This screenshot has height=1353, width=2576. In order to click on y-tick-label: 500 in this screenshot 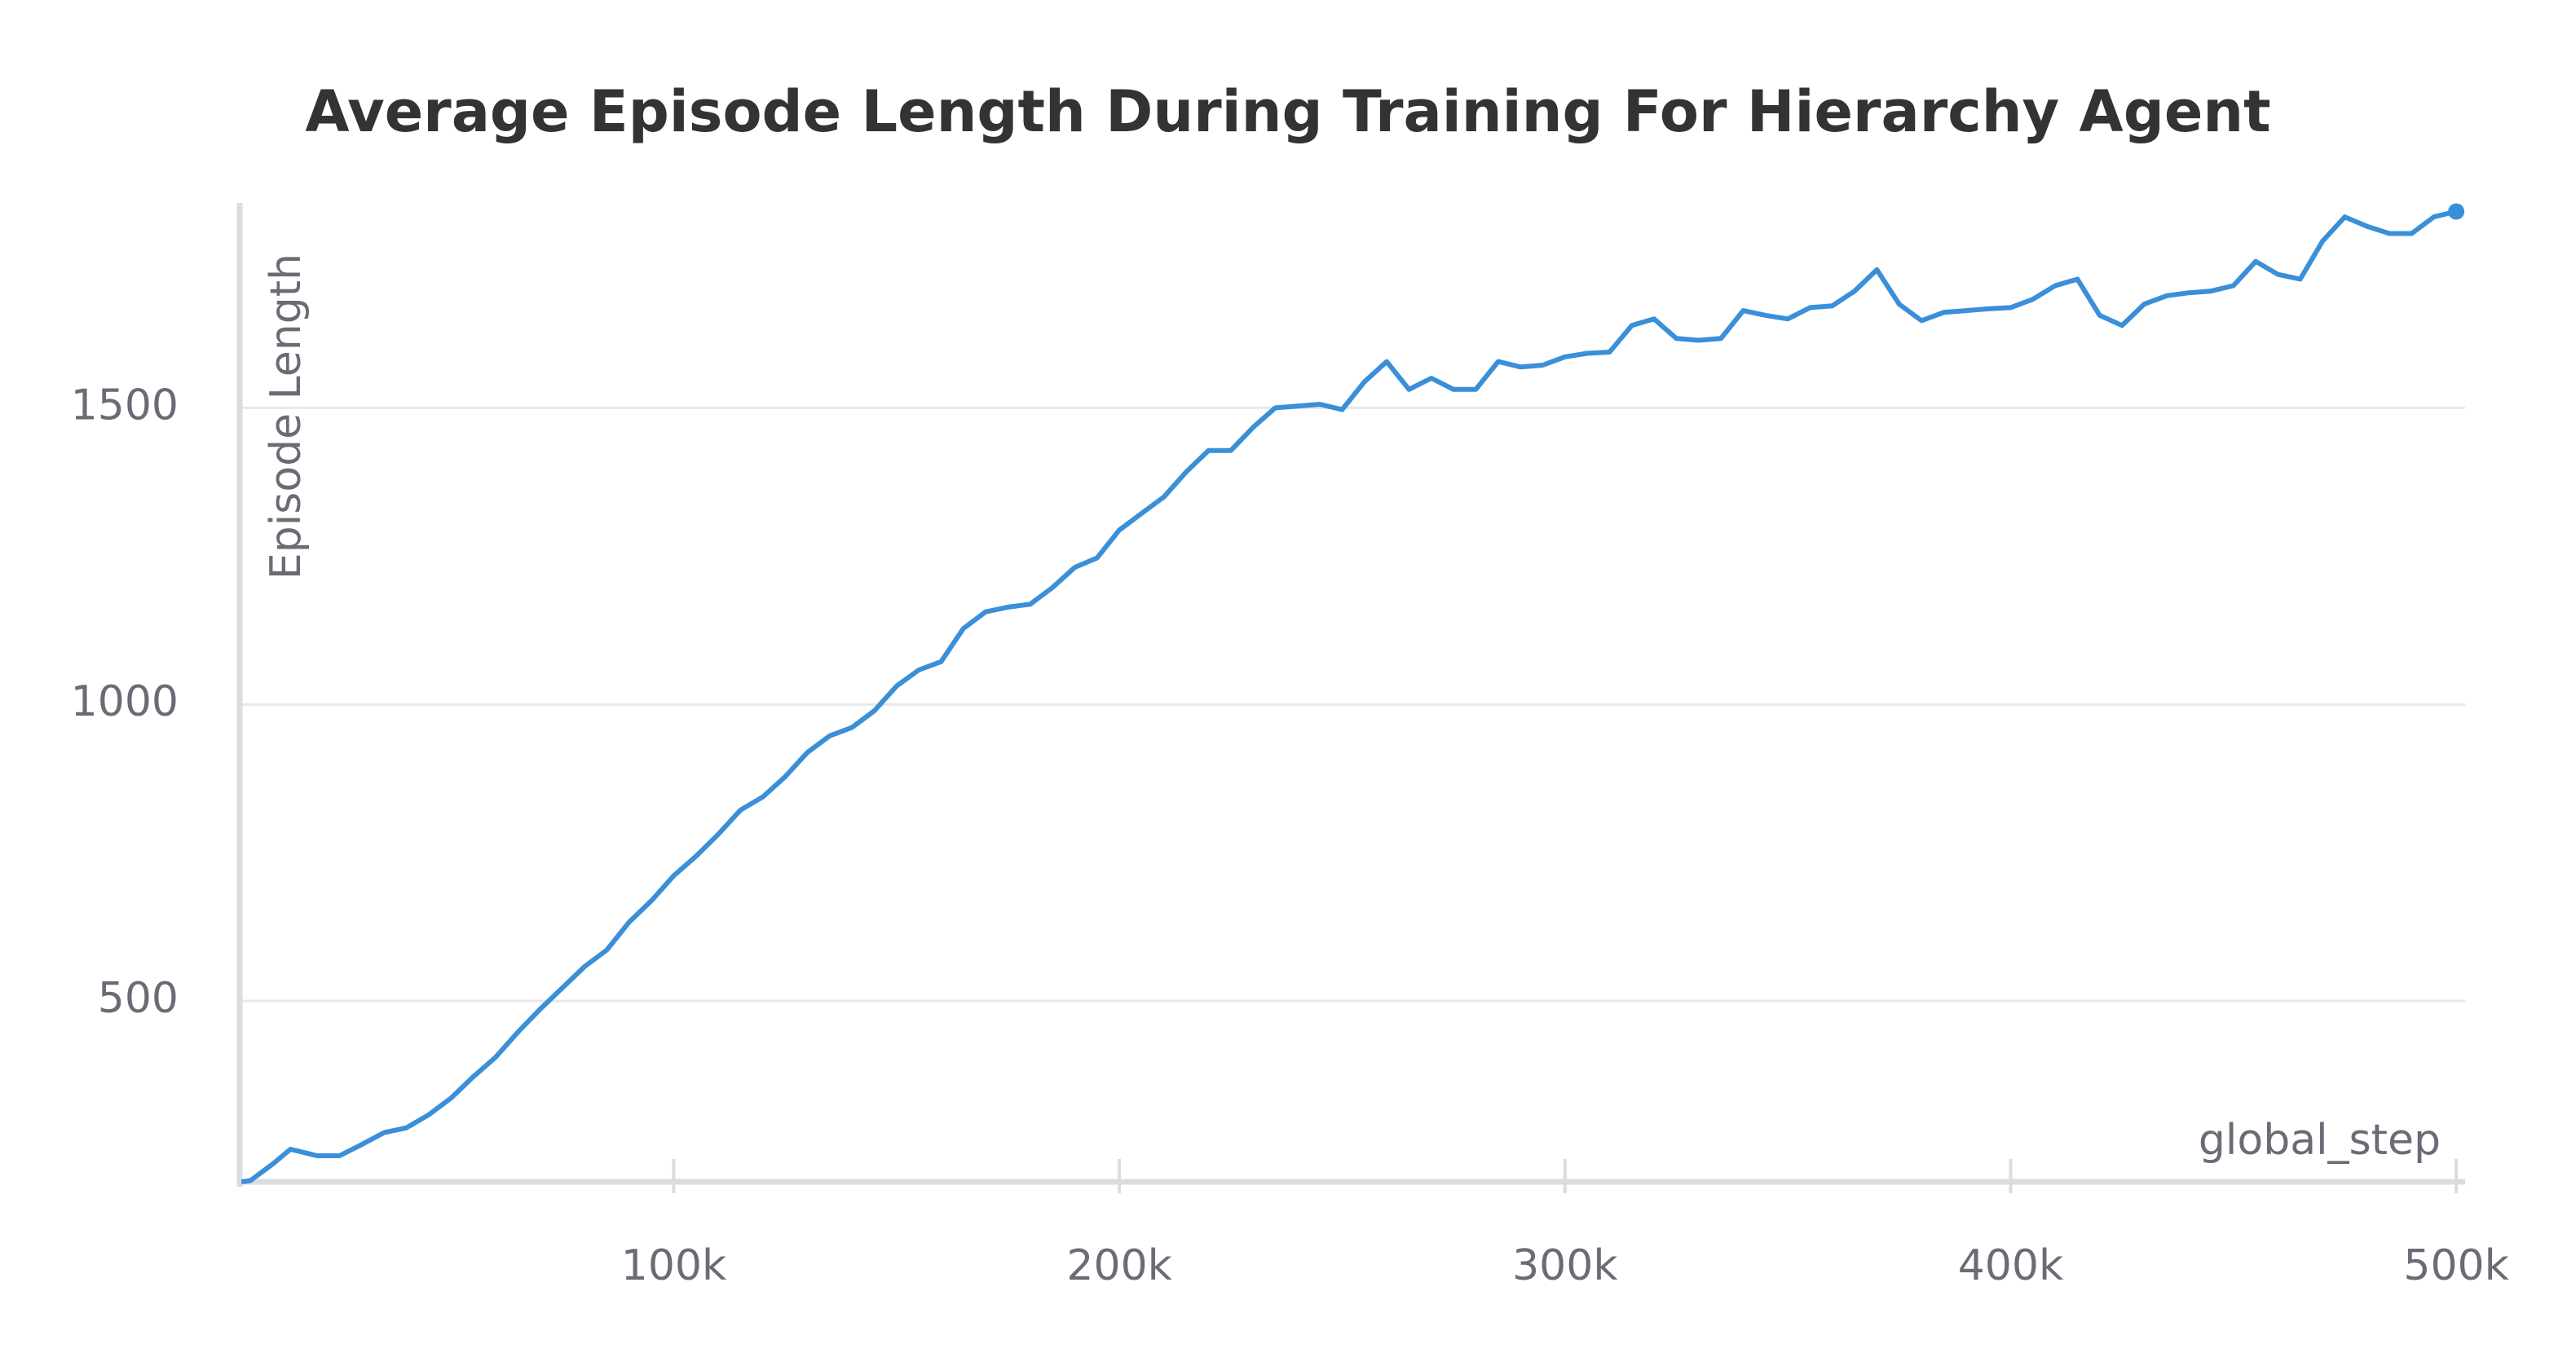, I will do `click(138, 998)`.